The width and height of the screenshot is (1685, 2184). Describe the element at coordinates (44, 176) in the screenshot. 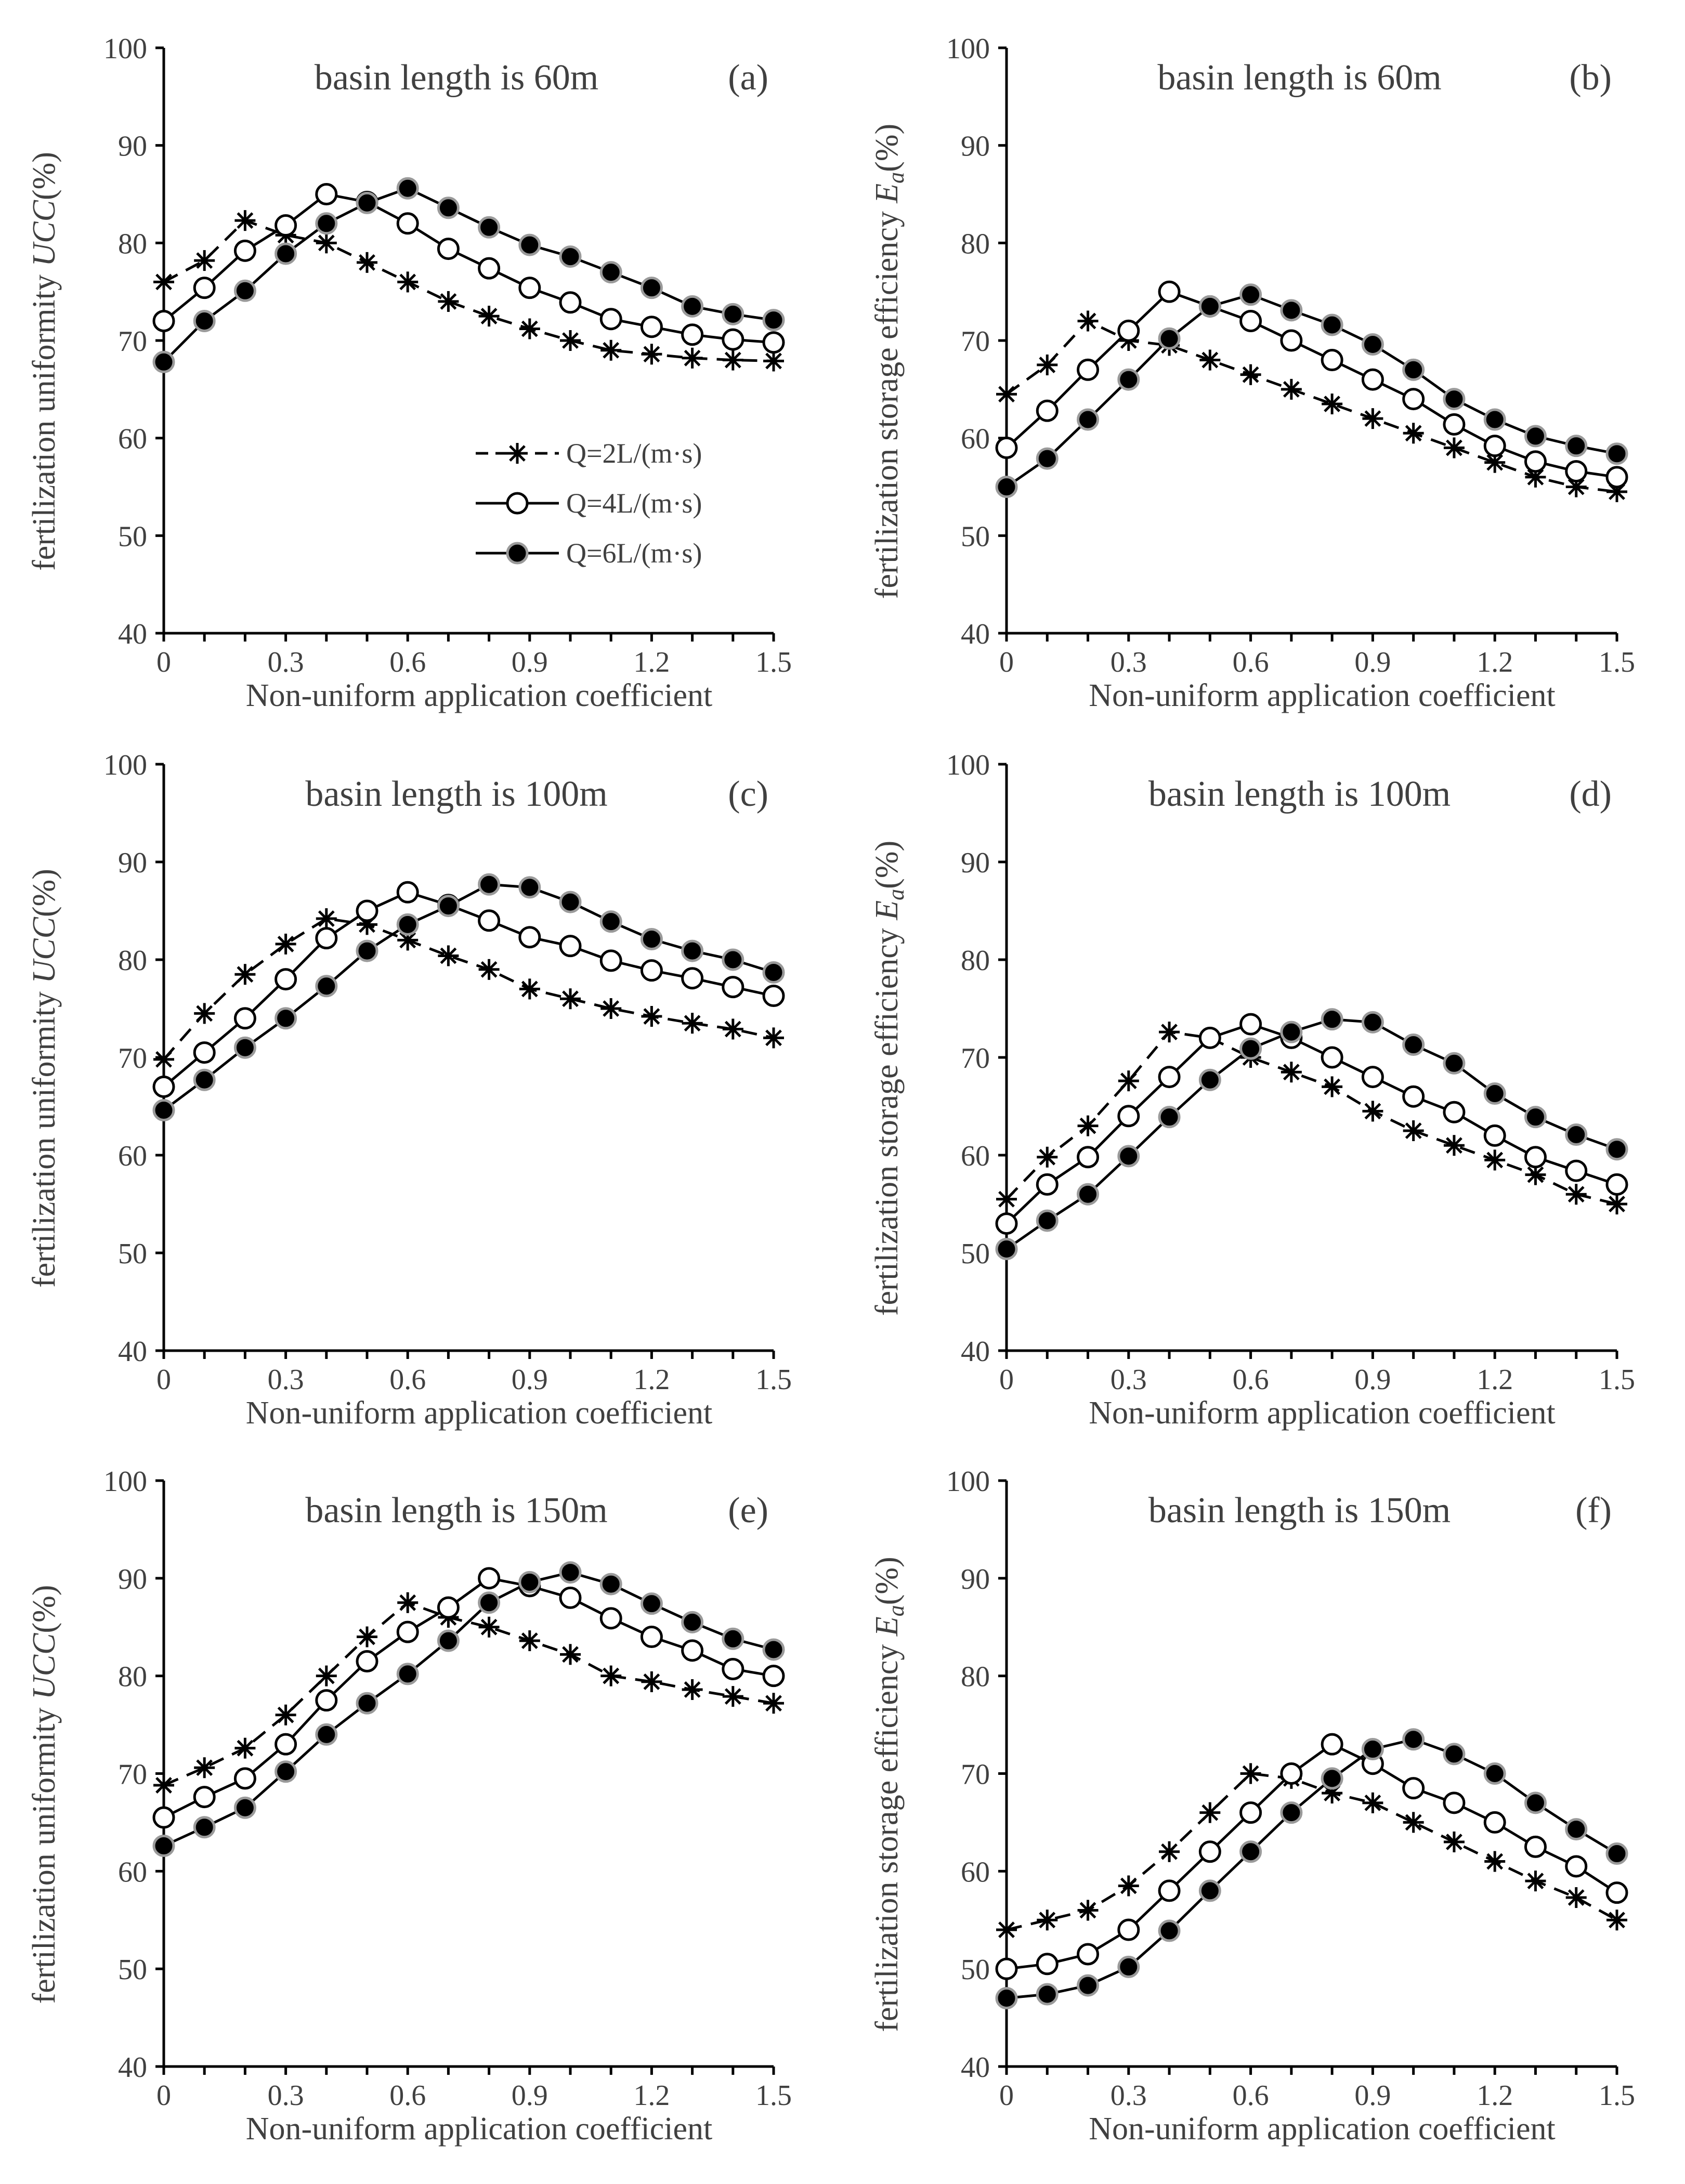

I see `y-axis-title-unit: (%)` at that location.